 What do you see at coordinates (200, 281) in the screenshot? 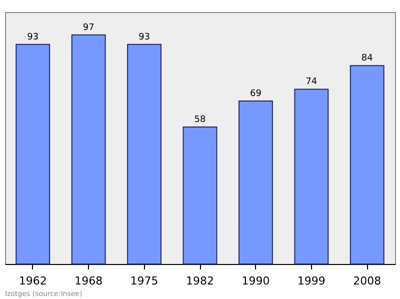
I see `x-tick-label: 1982` at bounding box center [200, 281].